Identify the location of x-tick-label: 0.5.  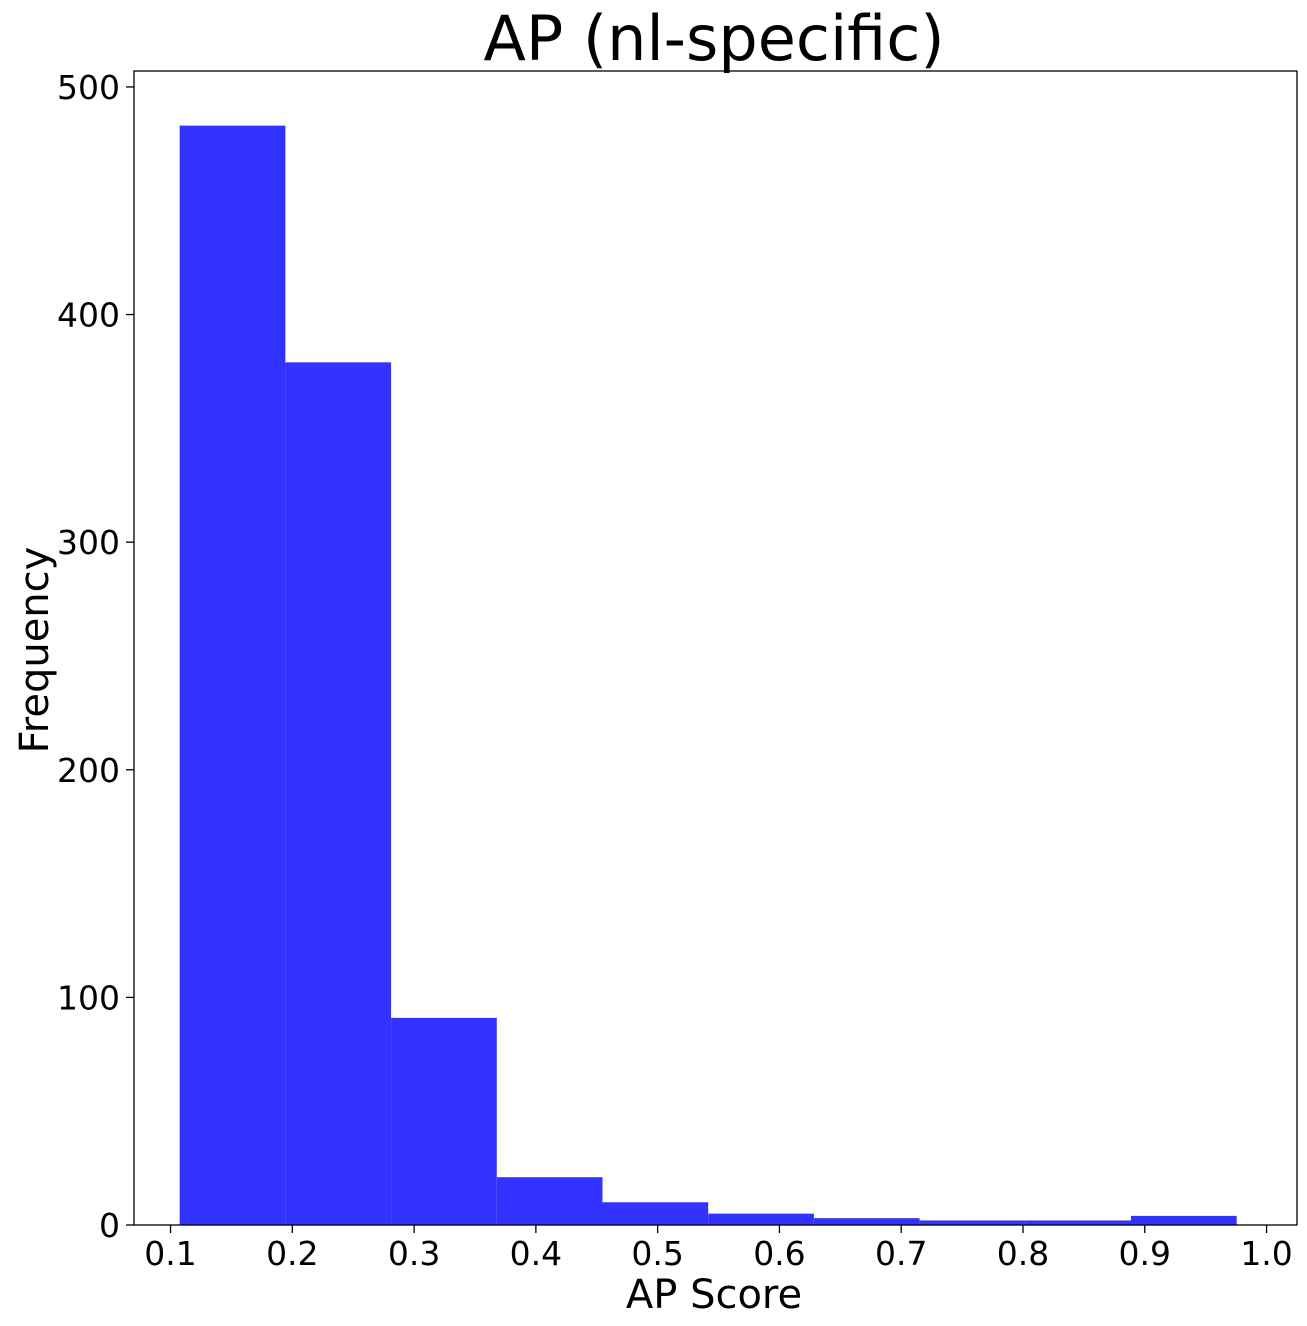
(657, 1253).